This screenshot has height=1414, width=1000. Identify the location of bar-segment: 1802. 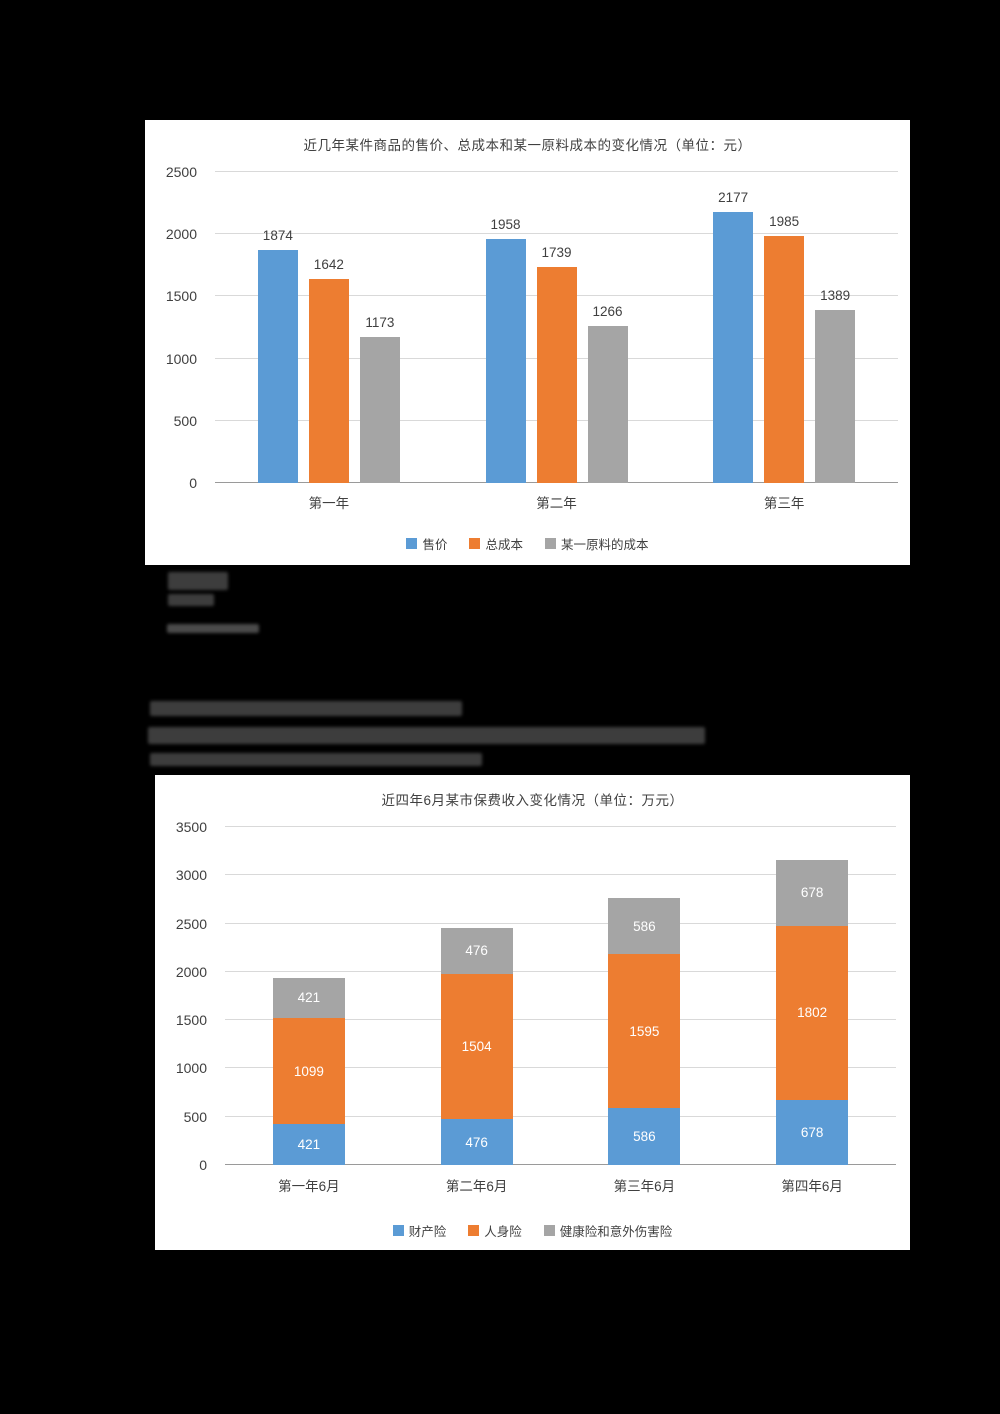
(812, 1012).